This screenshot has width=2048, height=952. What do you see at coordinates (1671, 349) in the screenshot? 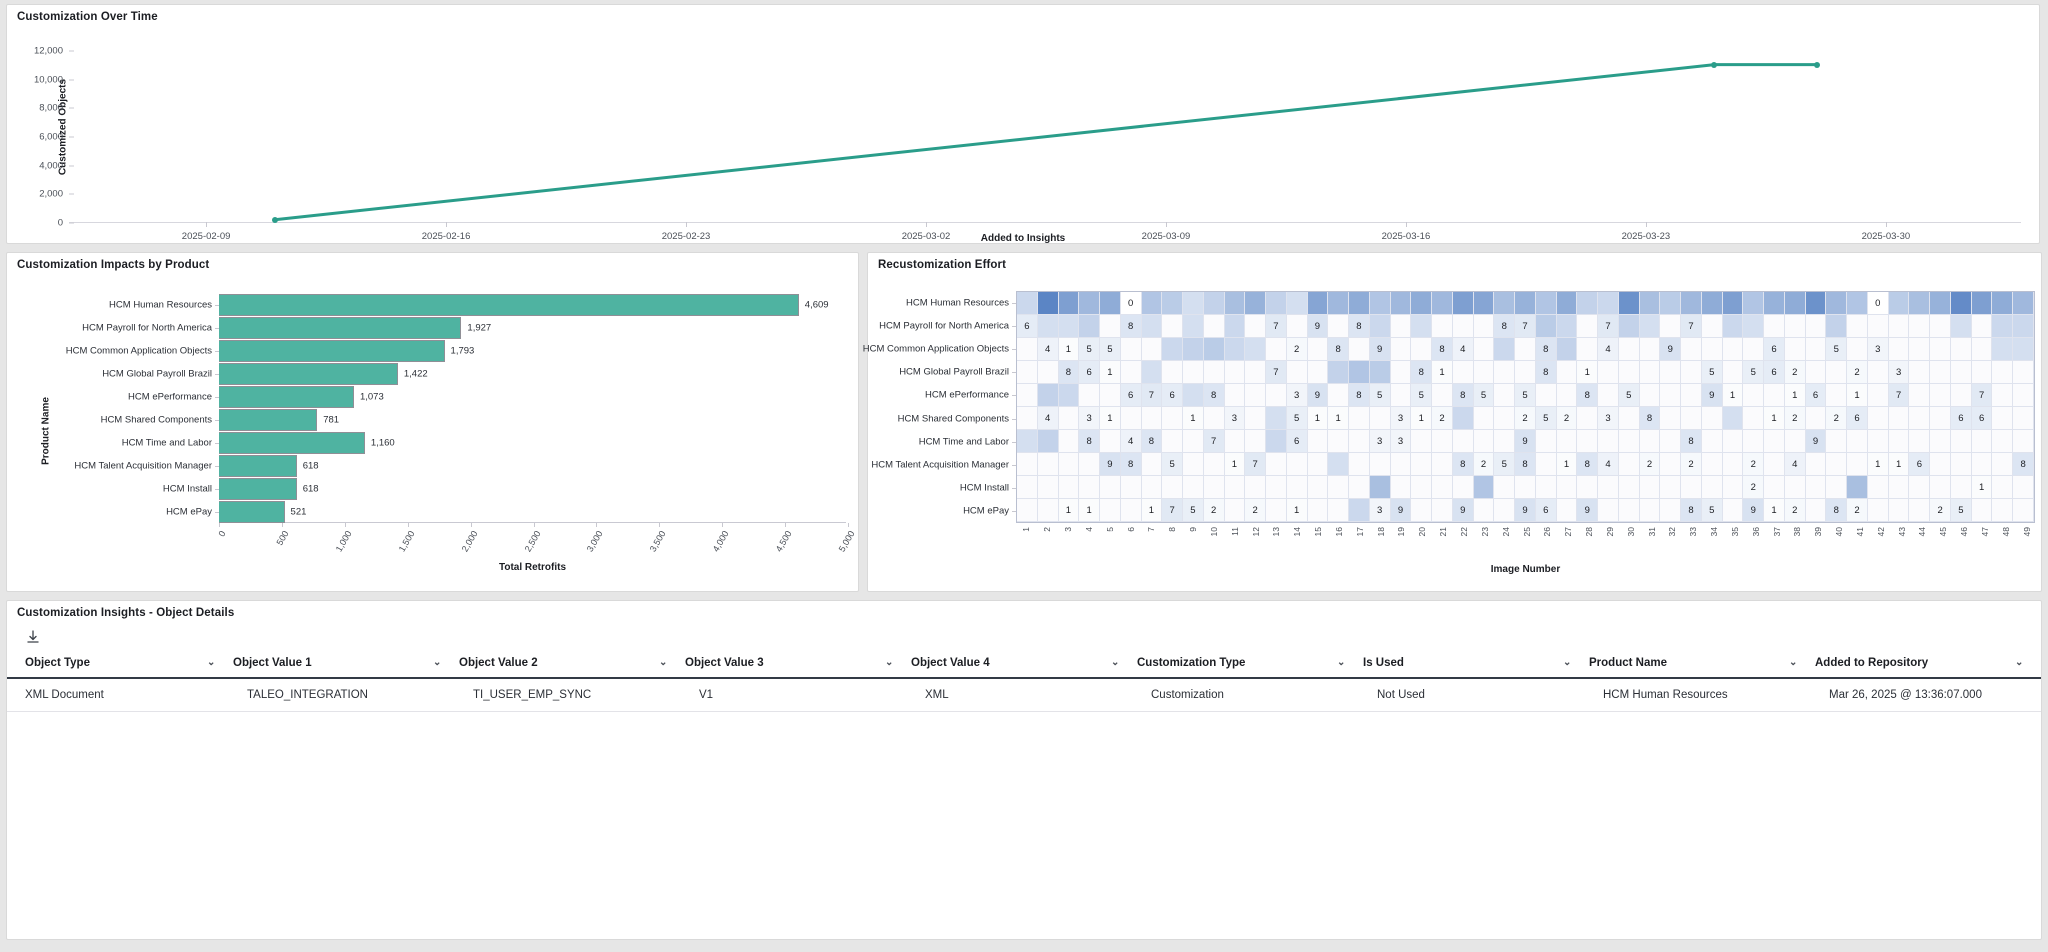
I see `heatmap-cell: 9` at bounding box center [1671, 349].